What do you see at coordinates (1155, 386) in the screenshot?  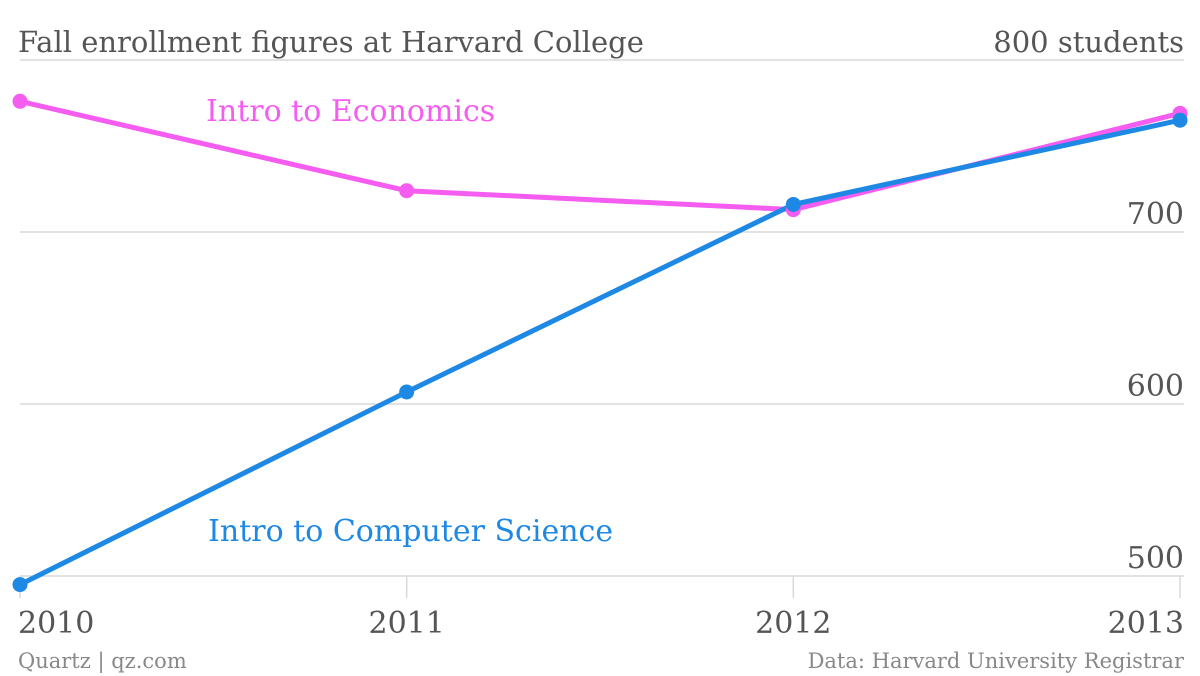 I see `y-tick-label: 600` at bounding box center [1155, 386].